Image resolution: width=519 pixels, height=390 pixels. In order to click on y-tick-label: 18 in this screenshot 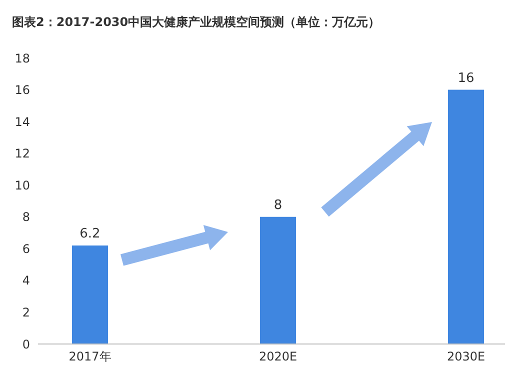, I will do `click(22, 58)`.